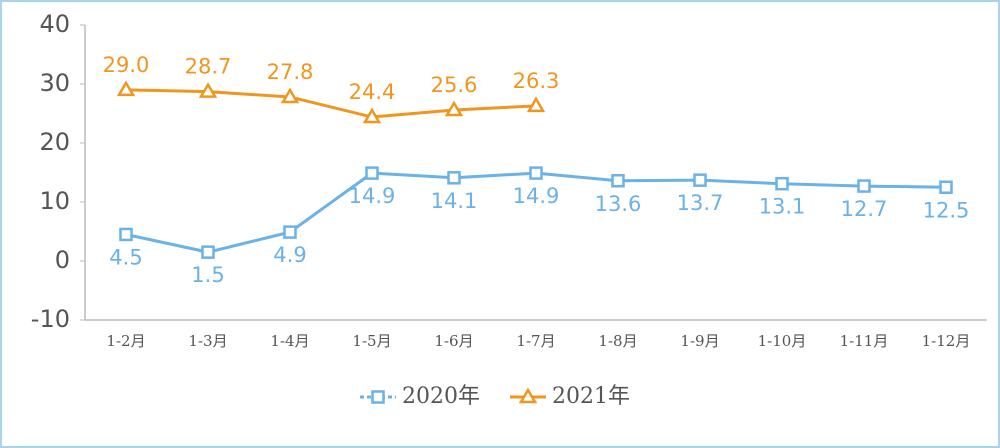 This screenshot has width=1000, height=448. I want to click on data-label: 12.5, so click(946, 210).